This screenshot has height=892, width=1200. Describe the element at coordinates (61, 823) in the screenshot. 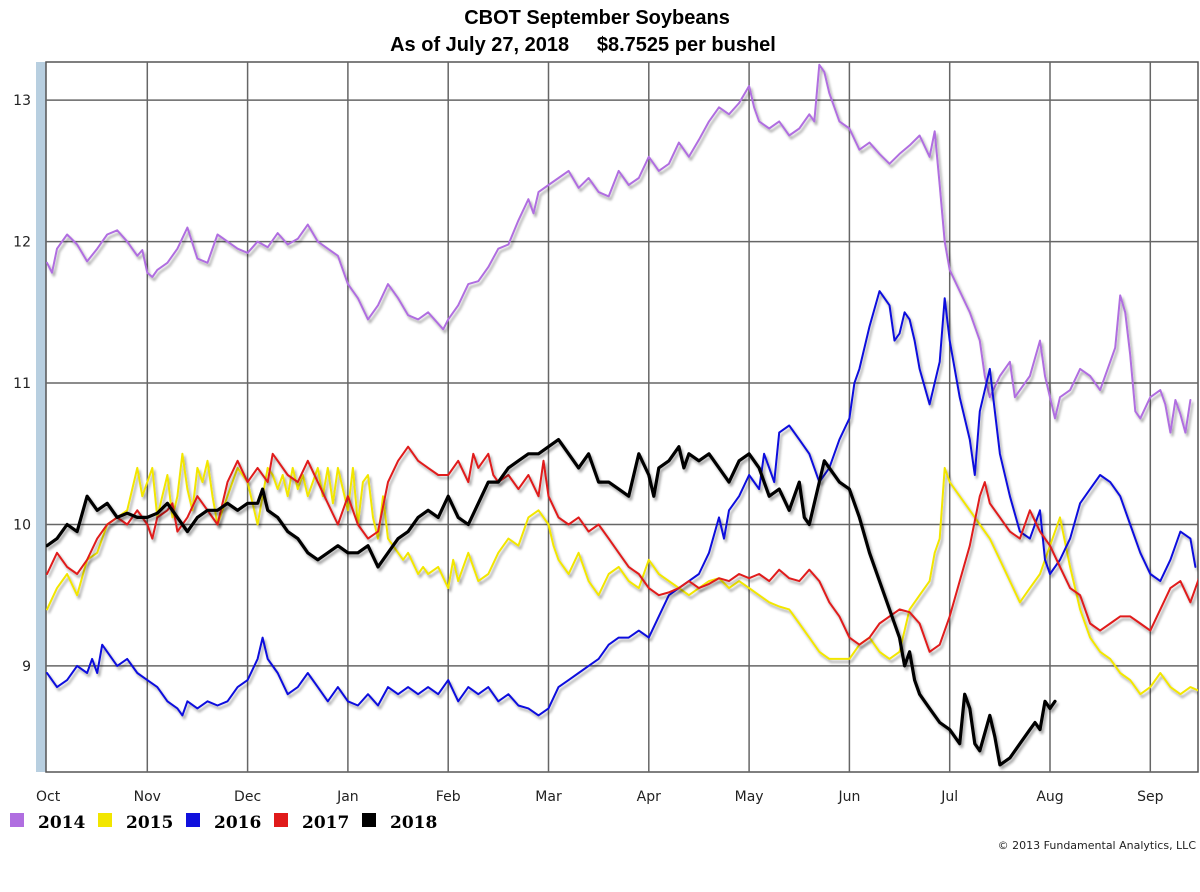

I see `legend-label-2014: 2014` at that location.